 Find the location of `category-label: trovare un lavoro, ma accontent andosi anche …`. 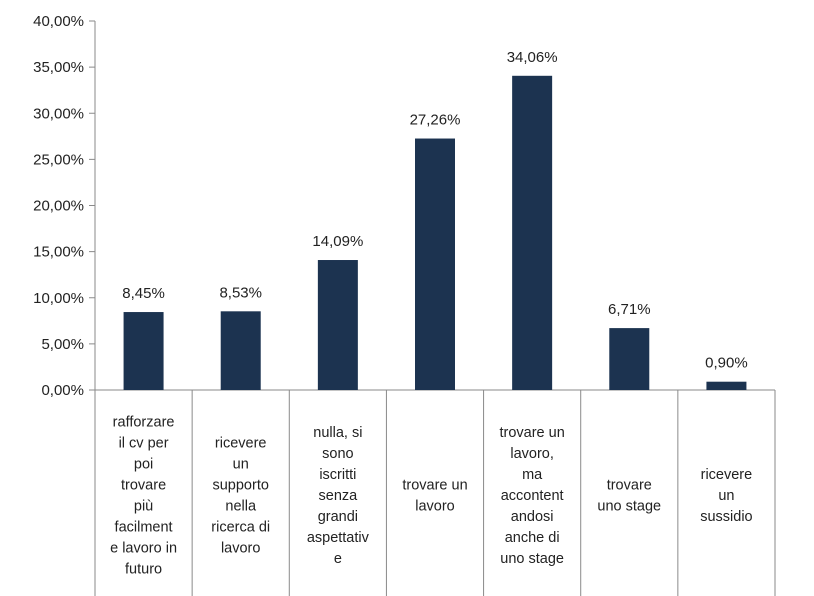

category-label: trovare un lavoro, ma accontent andosi anche … is located at coordinates (531, 496).